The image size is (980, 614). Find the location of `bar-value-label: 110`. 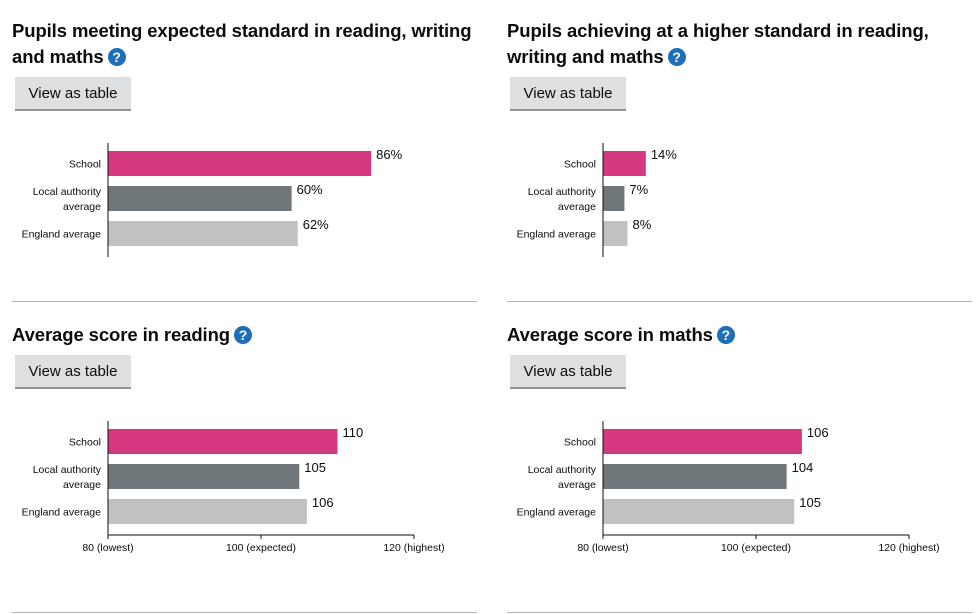

bar-value-label: 110 is located at coordinates (353, 432).